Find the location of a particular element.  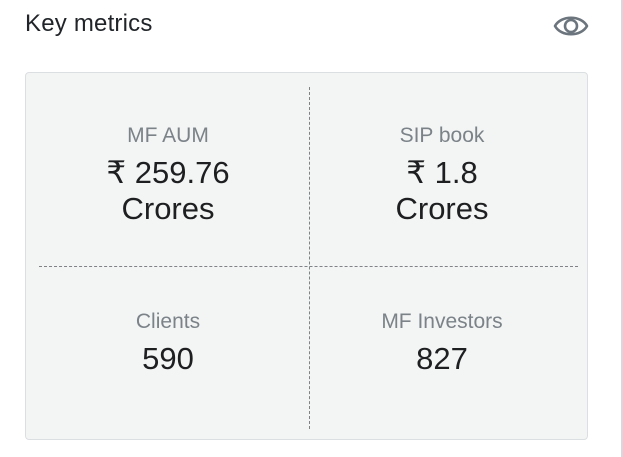

metric-label: MF AUM is located at coordinates (168, 135).